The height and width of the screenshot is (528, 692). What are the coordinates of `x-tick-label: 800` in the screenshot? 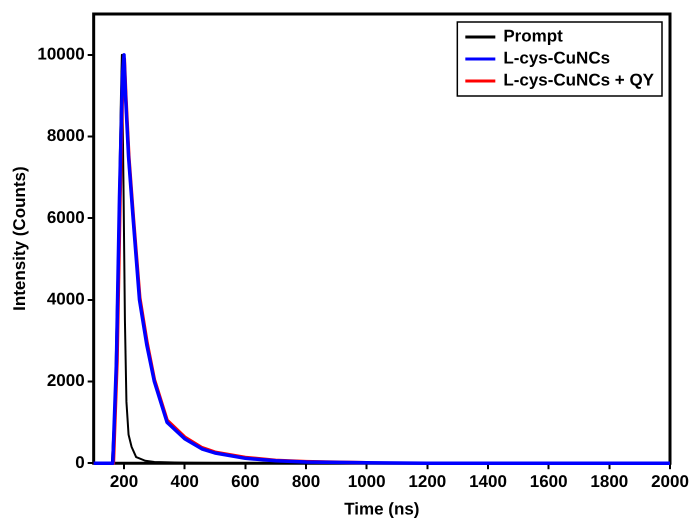 It's located at (306, 482).